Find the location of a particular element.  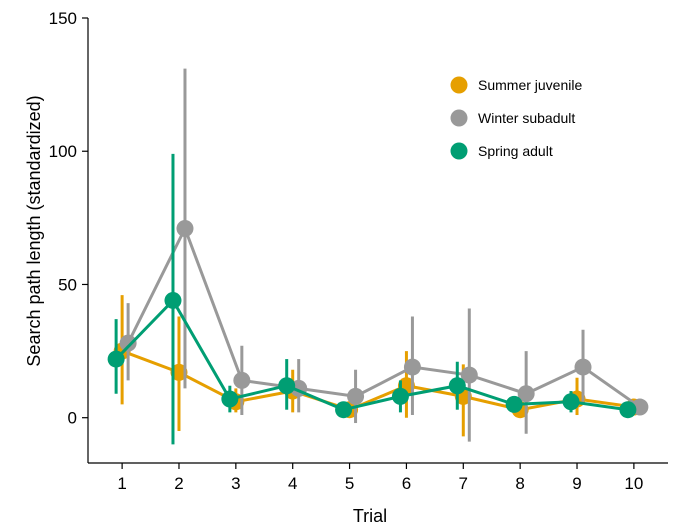

x-axis-label: Trial is located at coordinates (370, 516).